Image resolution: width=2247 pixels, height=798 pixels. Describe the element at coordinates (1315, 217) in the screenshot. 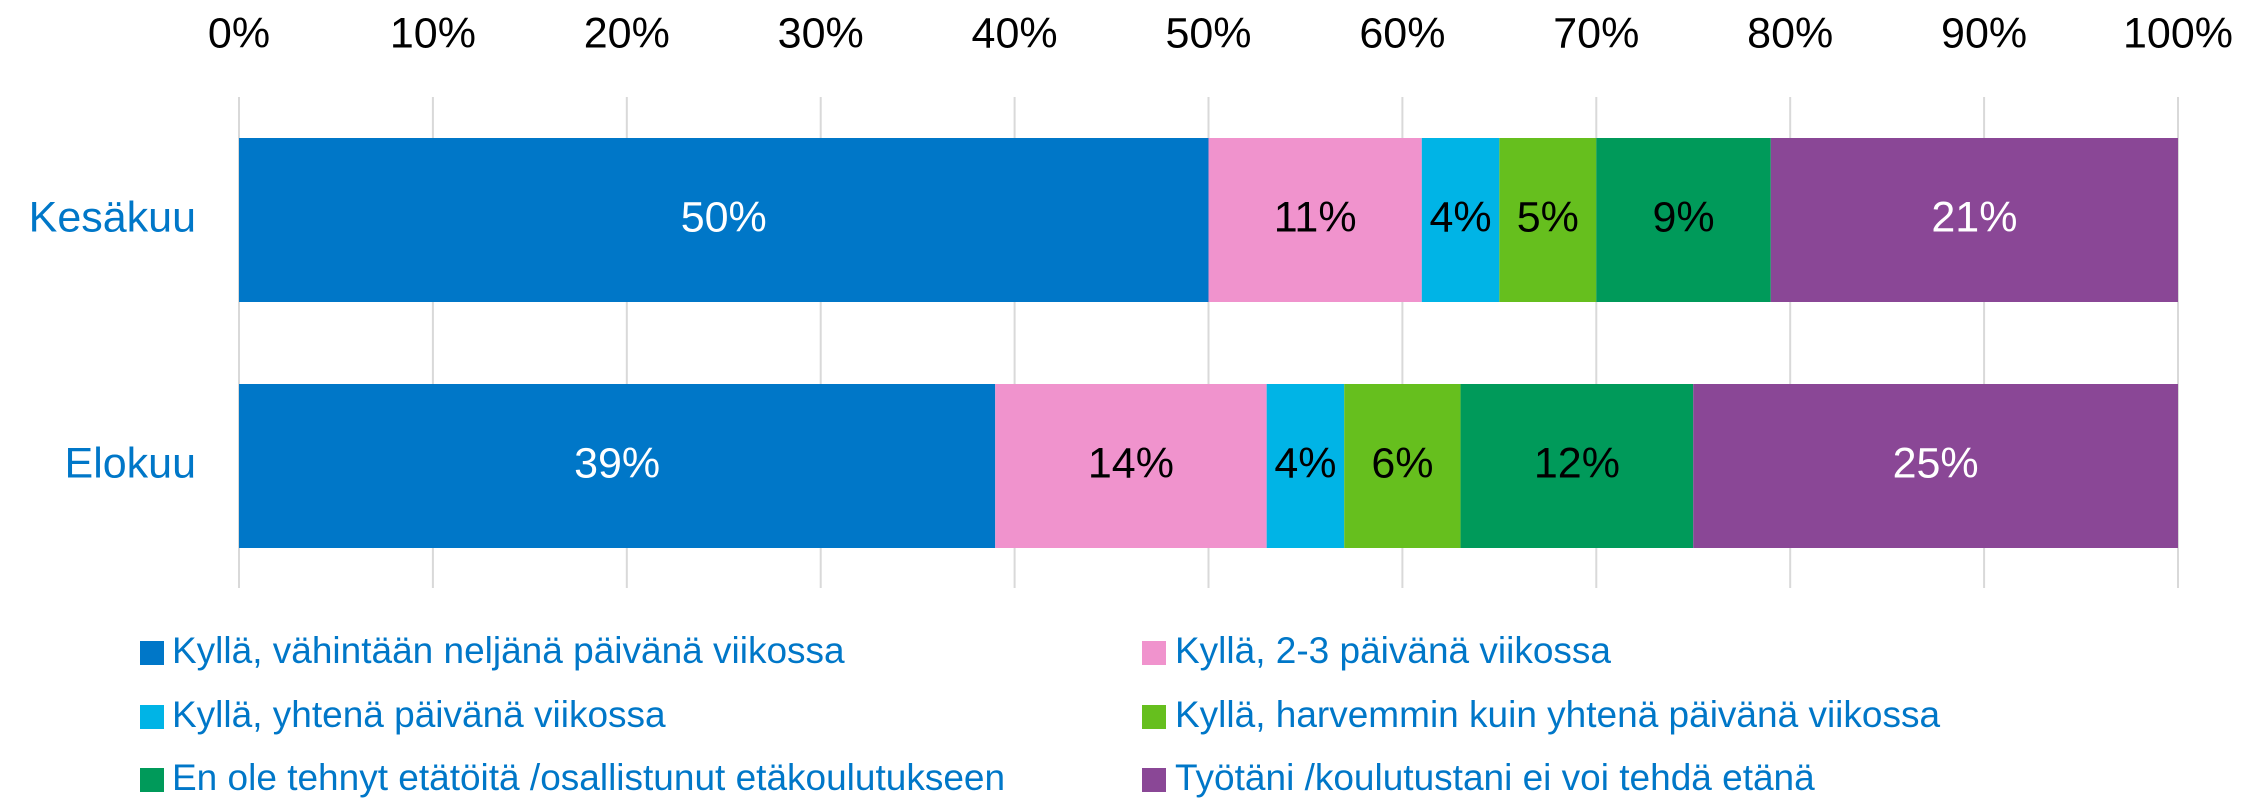

I see `data-label: 11%` at that location.